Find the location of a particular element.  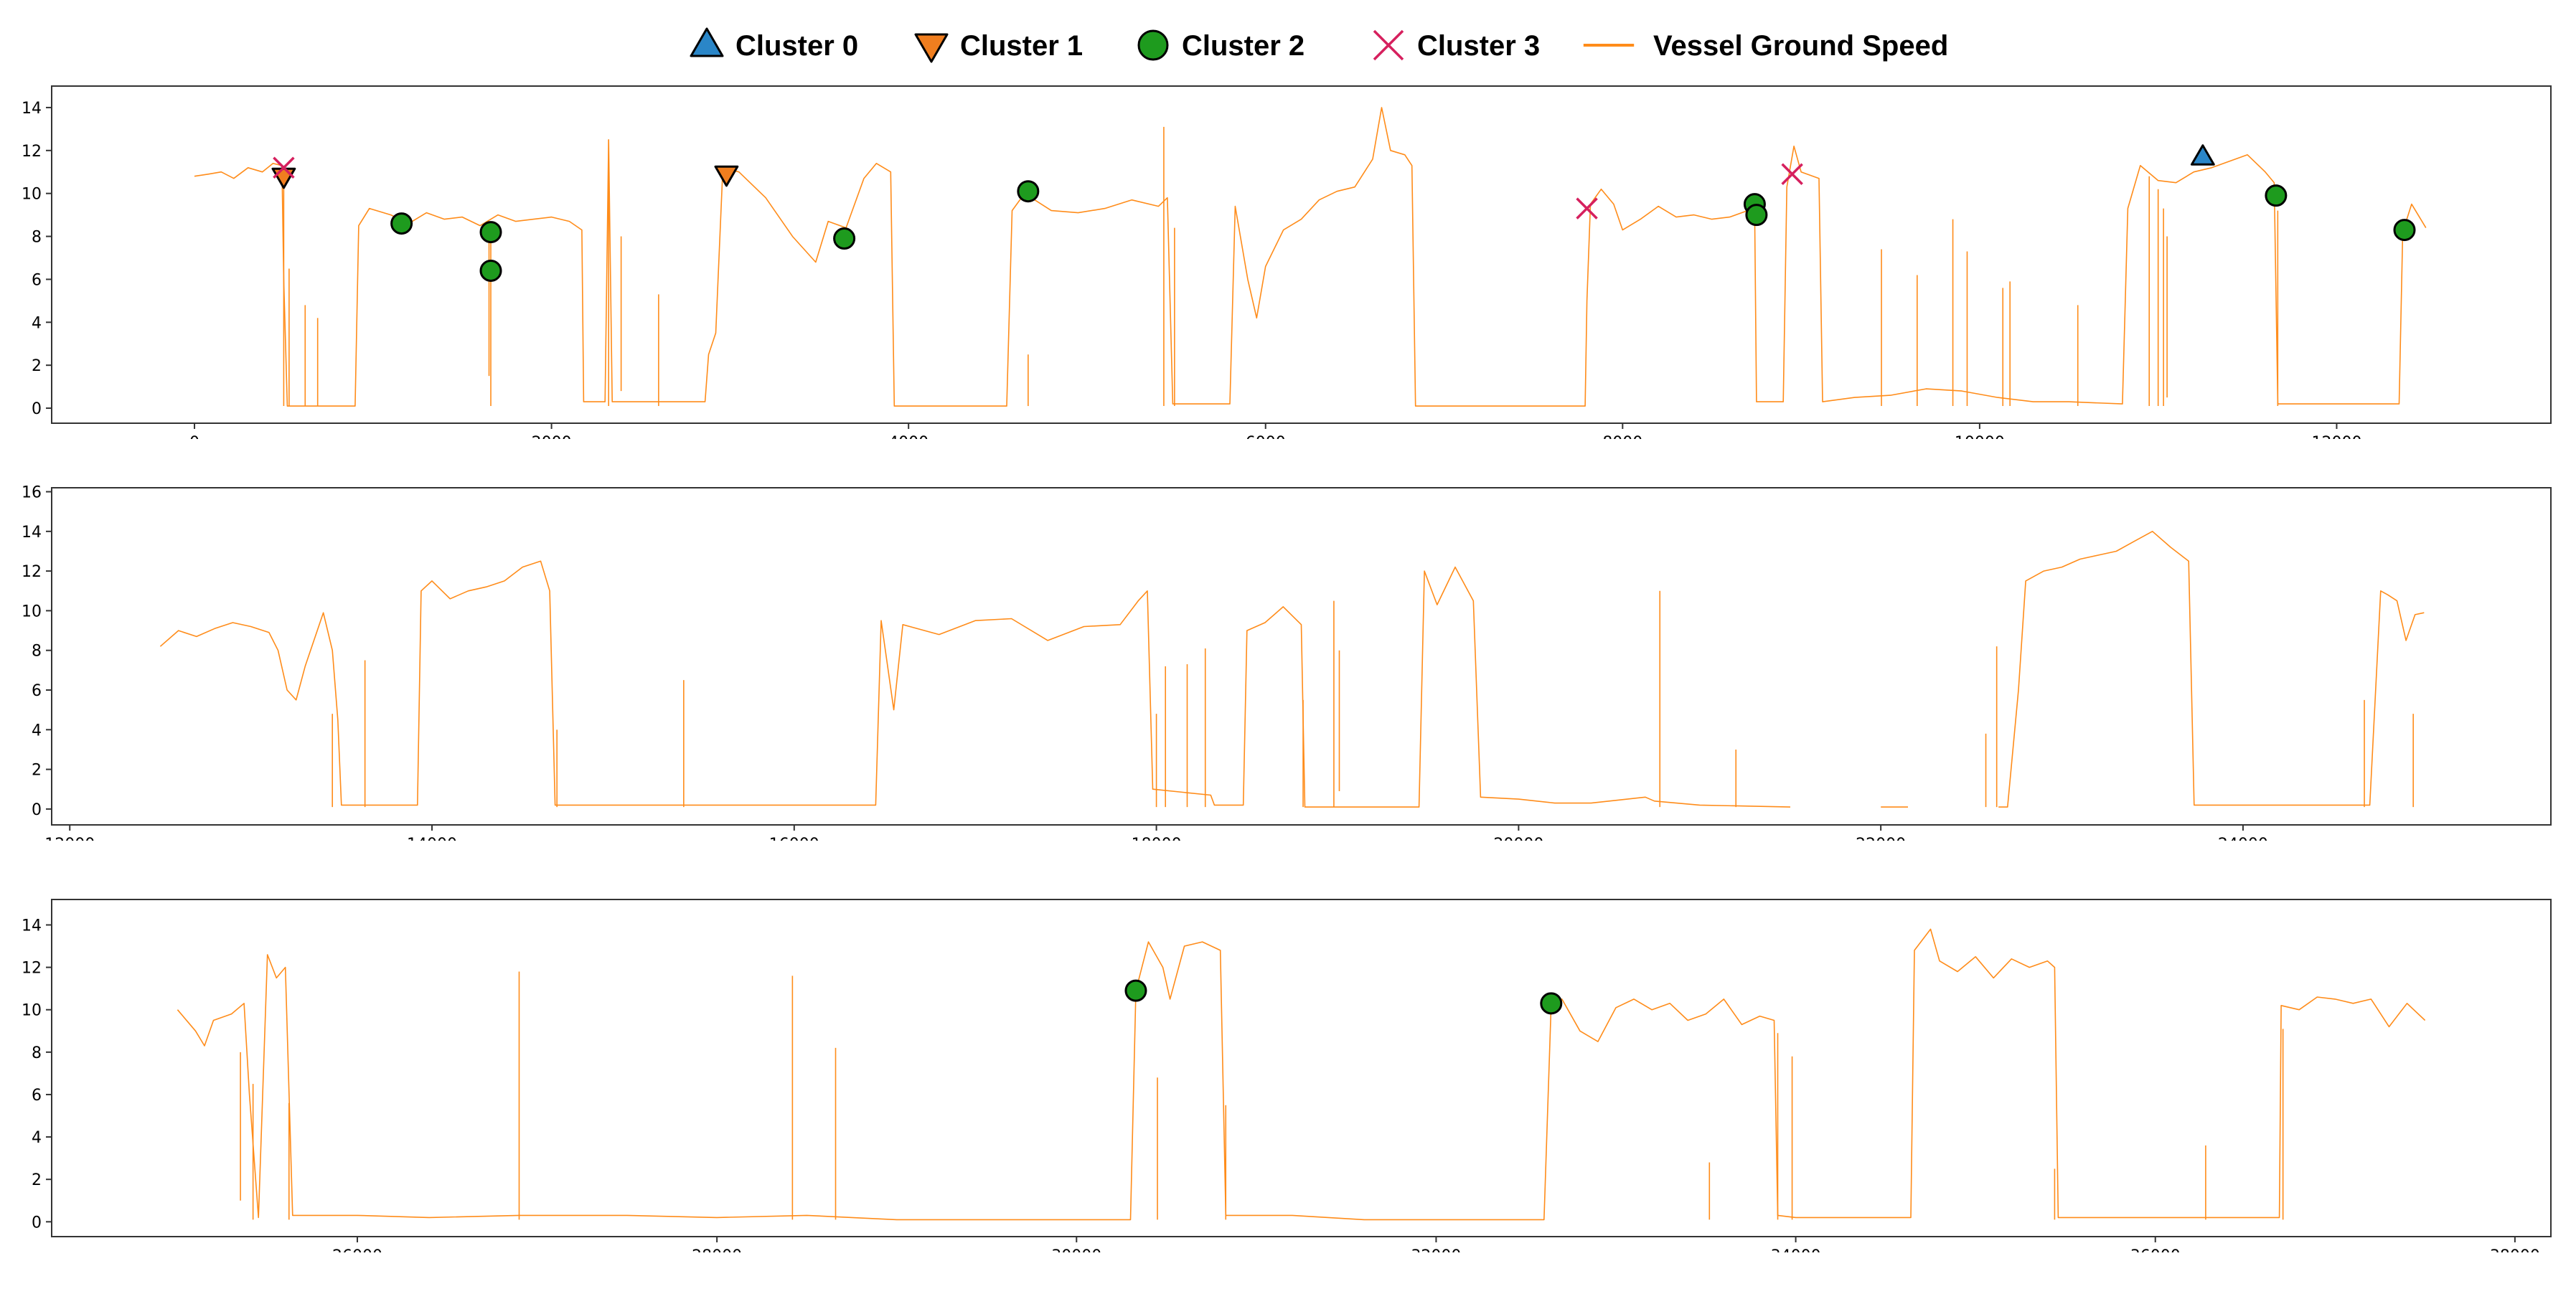

x-tick-label: 34000 is located at coordinates (1796, 1249).